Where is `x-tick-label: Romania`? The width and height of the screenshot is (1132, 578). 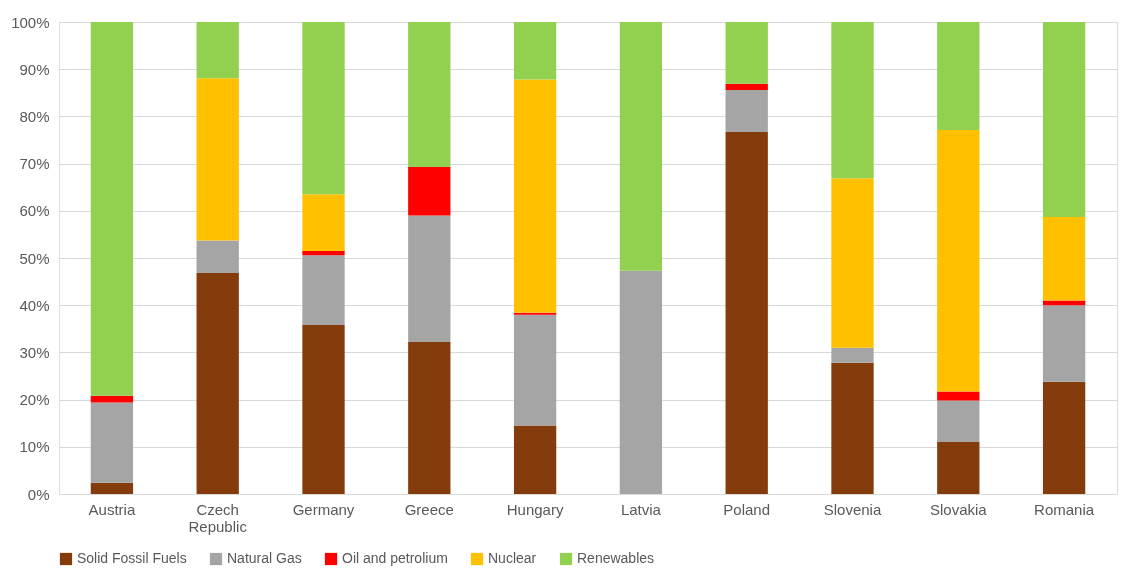
x-tick-label: Romania is located at coordinates (1064, 509).